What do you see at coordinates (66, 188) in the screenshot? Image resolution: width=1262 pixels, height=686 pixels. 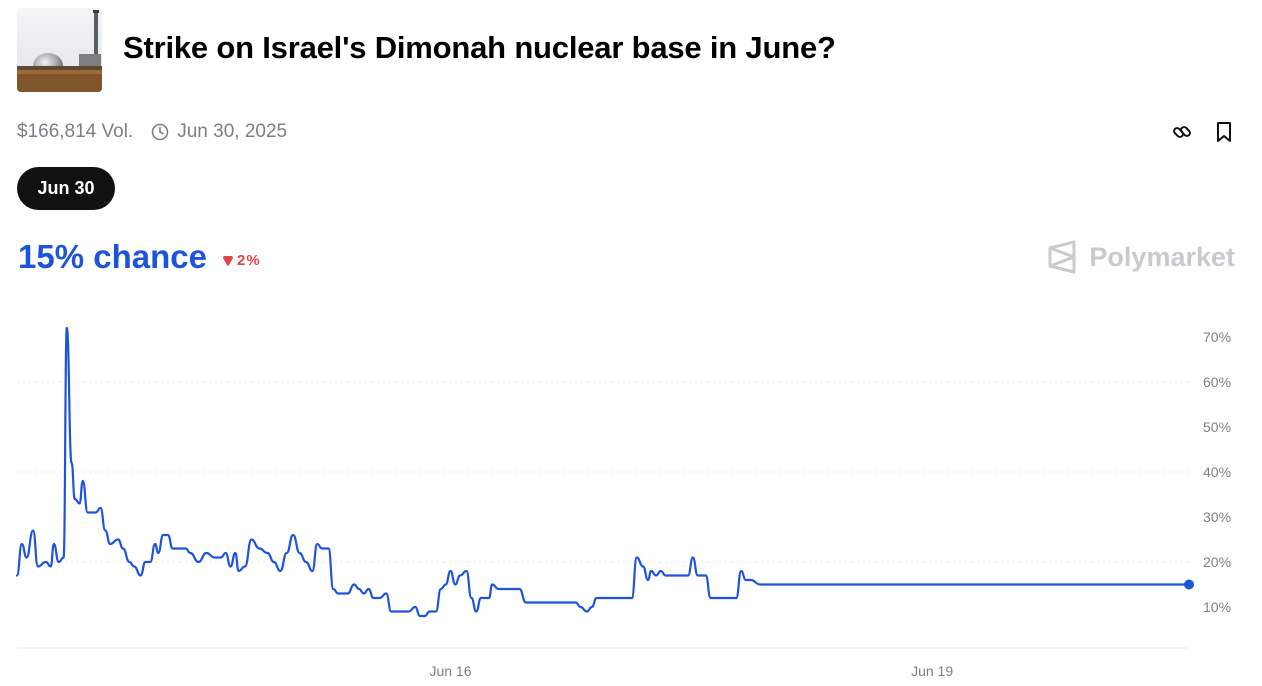 I see `date-filter-pill: Jun 30` at bounding box center [66, 188].